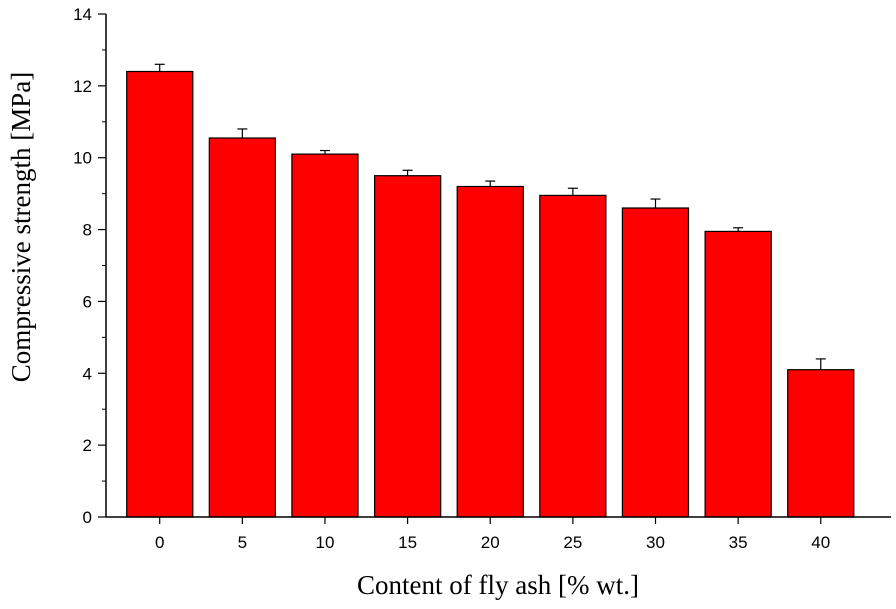 The height and width of the screenshot is (609, 896). I want to click on x-tick-label: 30, so click(655, 542).